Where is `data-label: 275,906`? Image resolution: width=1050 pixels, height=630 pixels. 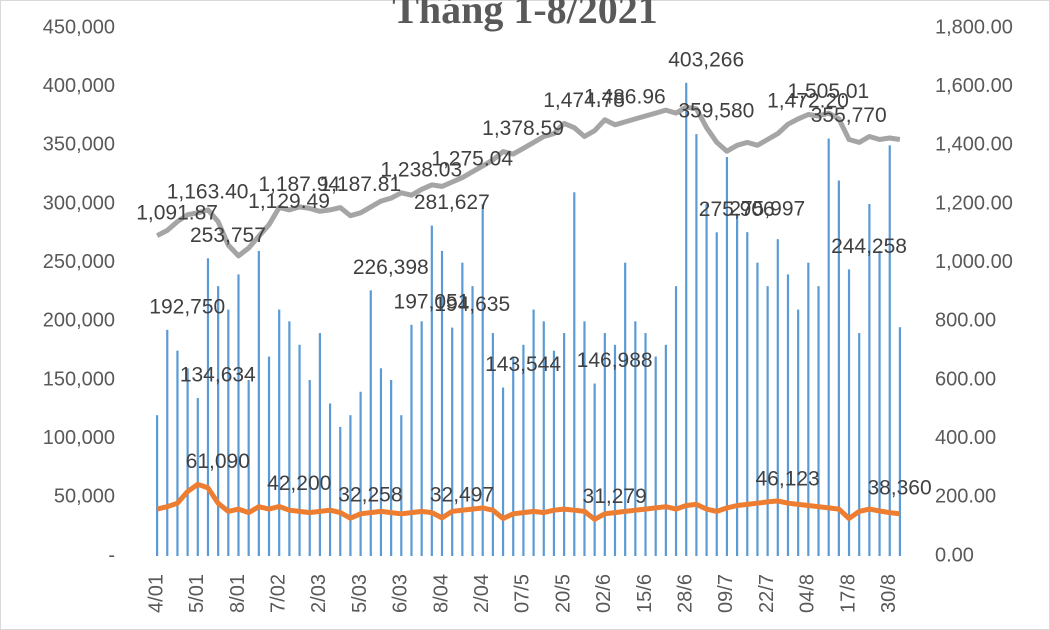 data-label: 275,906 is located at coordinates (737, 209).